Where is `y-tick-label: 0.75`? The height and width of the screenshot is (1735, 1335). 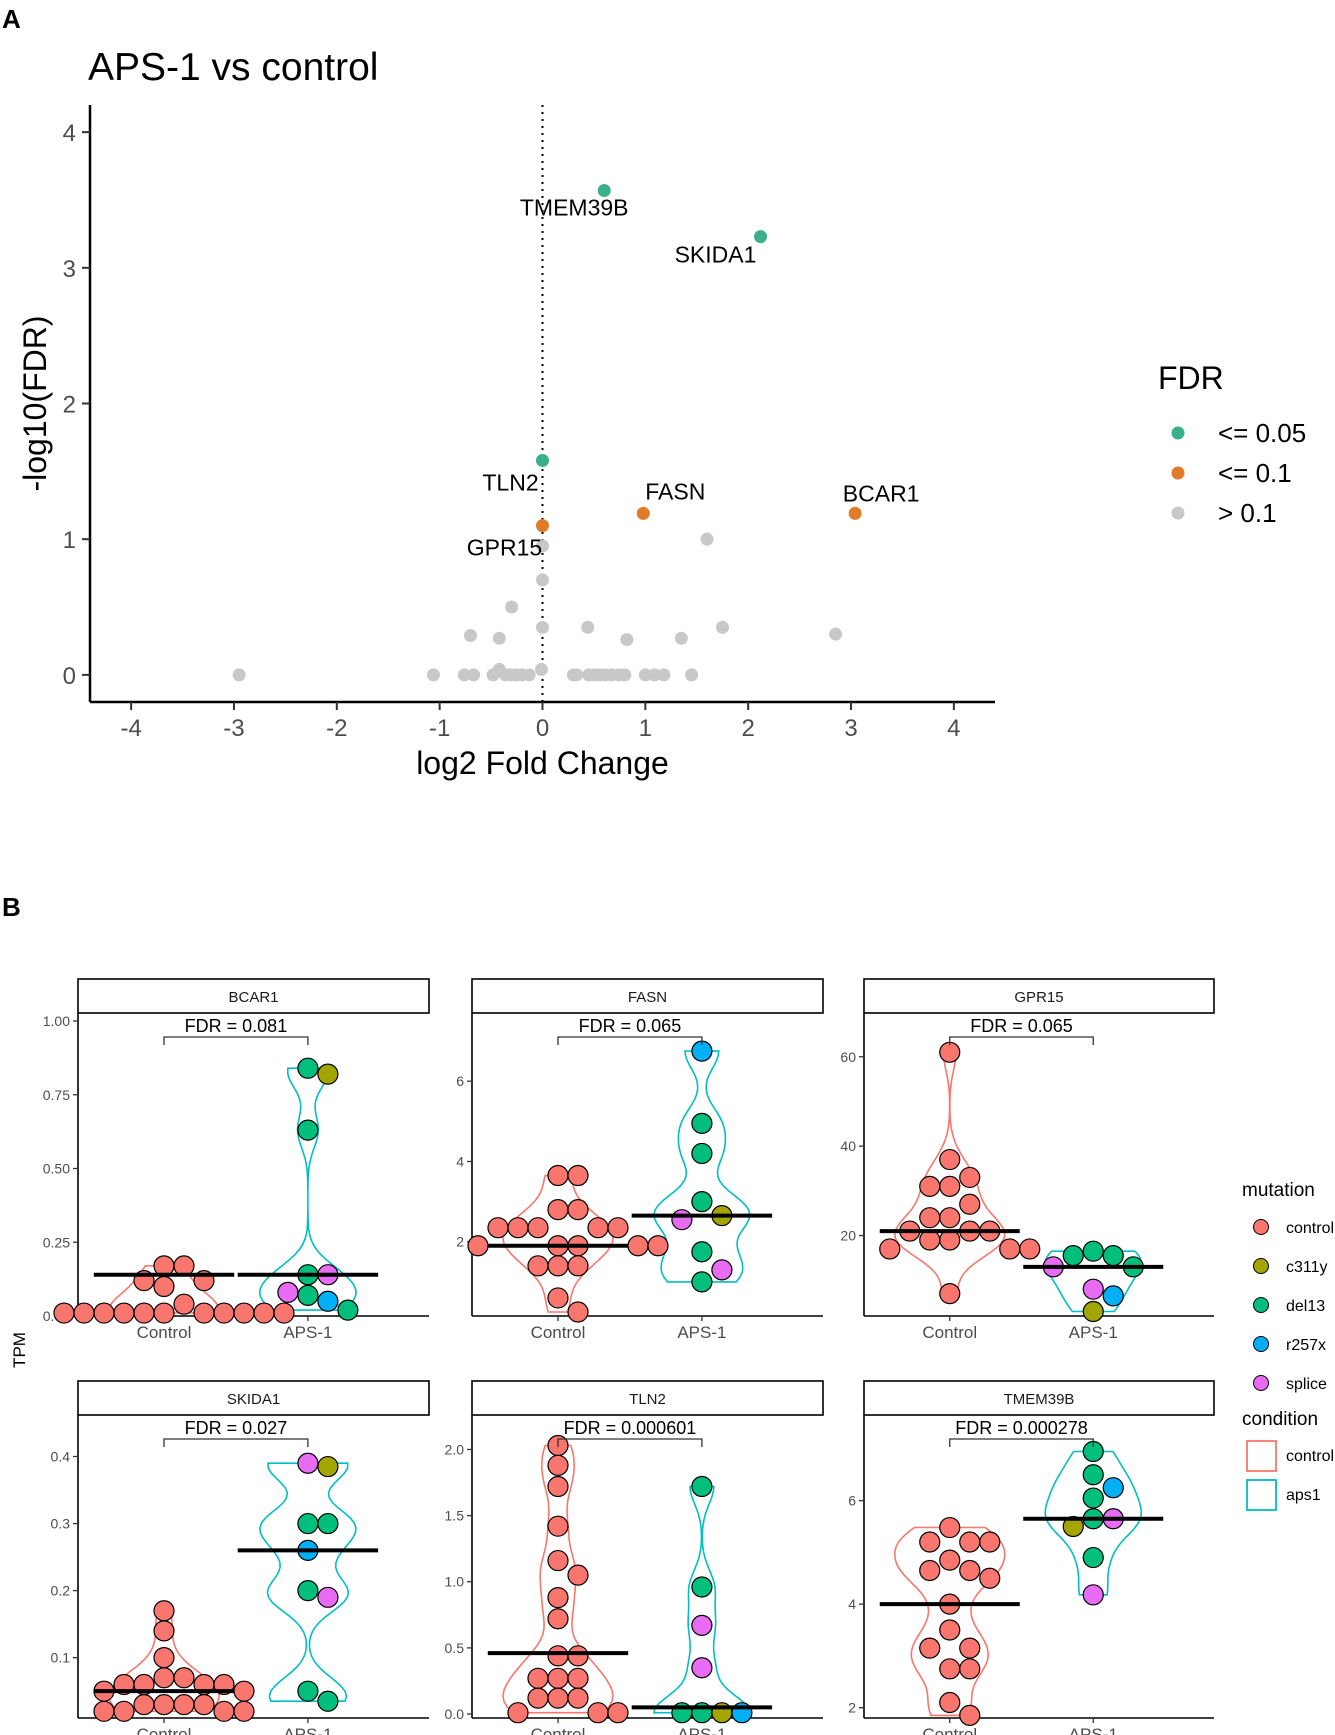 y-tick-label: 0.75 is located at coordinates (56, 1095).